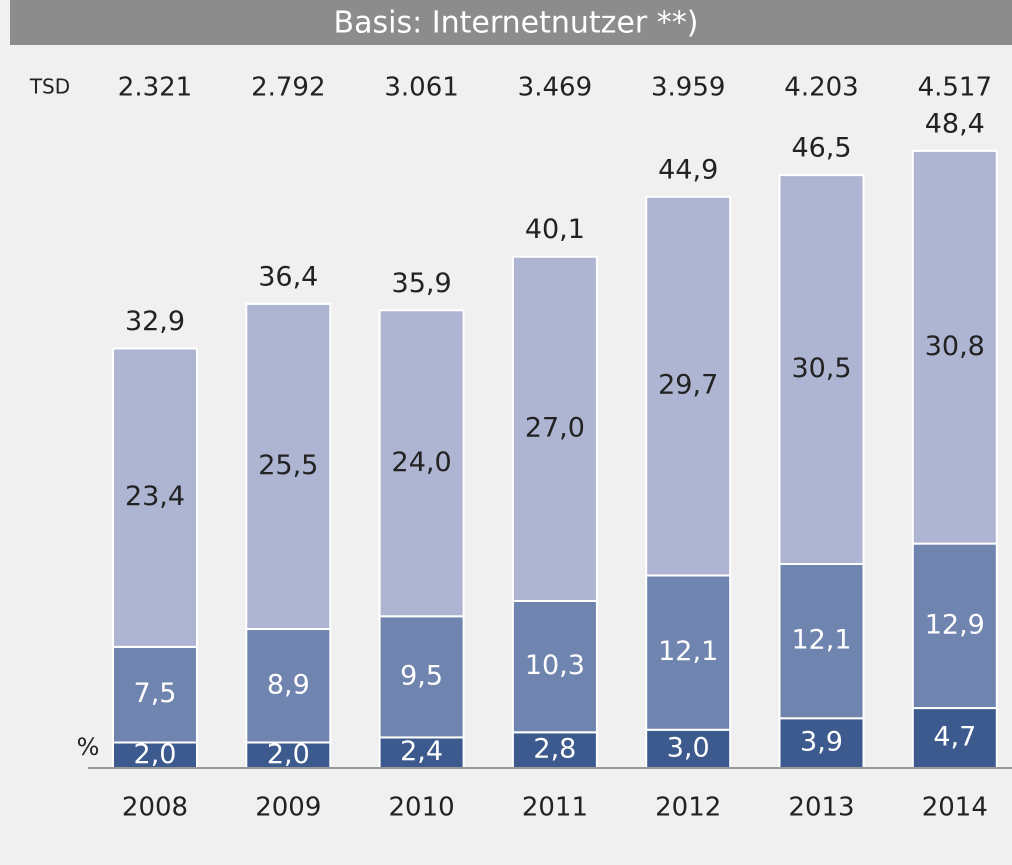 This screenshot has height=865, width=1012. Describe the element at coordinates (555, 229) in the screenshot. I see `total-label: 40,1` at that location.